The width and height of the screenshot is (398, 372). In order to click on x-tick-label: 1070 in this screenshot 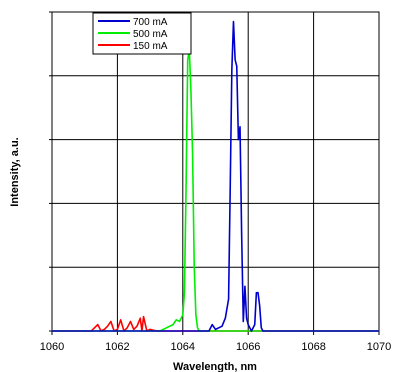, I will do `click(379, 347)`.